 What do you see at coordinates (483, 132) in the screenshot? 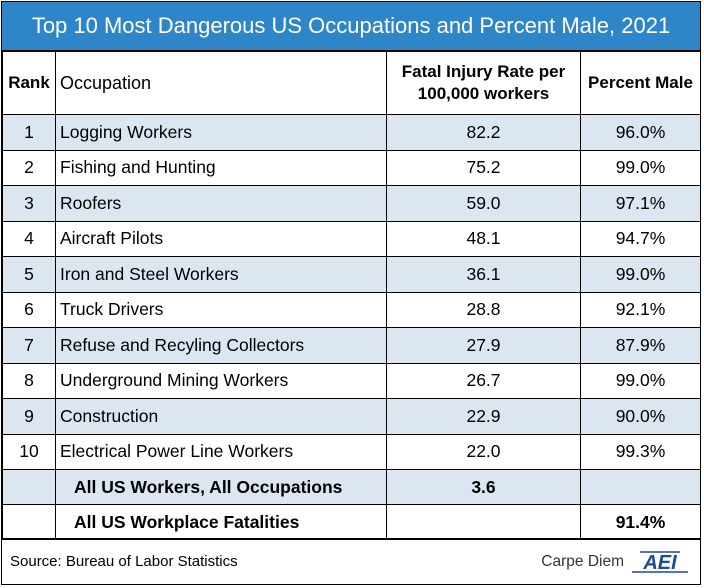
I see `rate-cell: 82.2` at bounding box center [483, 132].